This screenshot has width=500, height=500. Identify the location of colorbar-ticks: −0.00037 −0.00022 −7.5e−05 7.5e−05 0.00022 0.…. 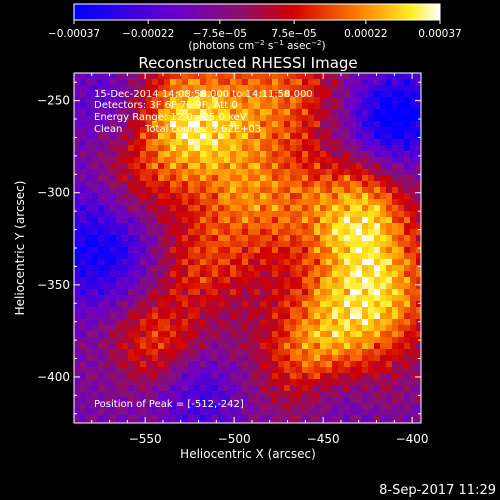
(255, 30).